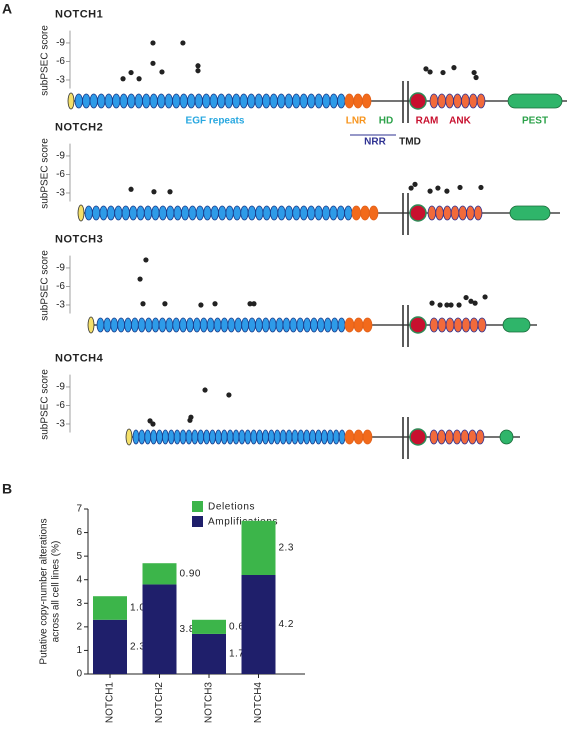 This screenshot has width=567, height=732. Describe the element at coordinates (60, 43) in the screenshot. I see `y-tick-label: -9` at that location.